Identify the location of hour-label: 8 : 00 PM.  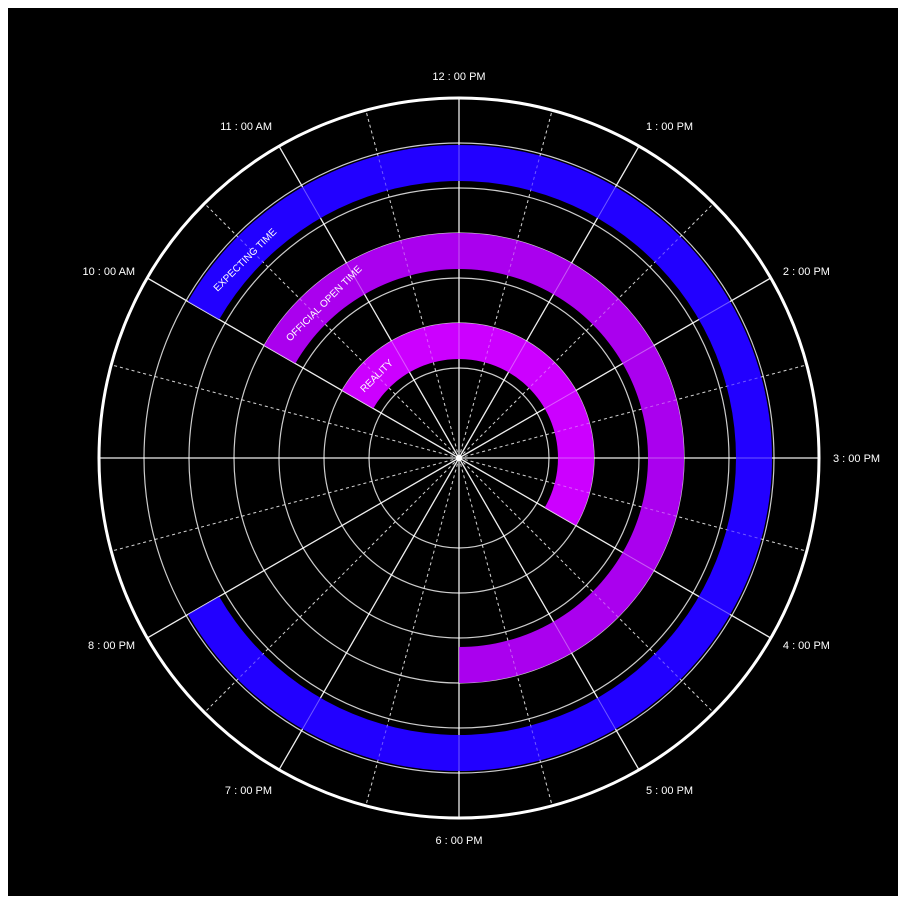
(111, 646).